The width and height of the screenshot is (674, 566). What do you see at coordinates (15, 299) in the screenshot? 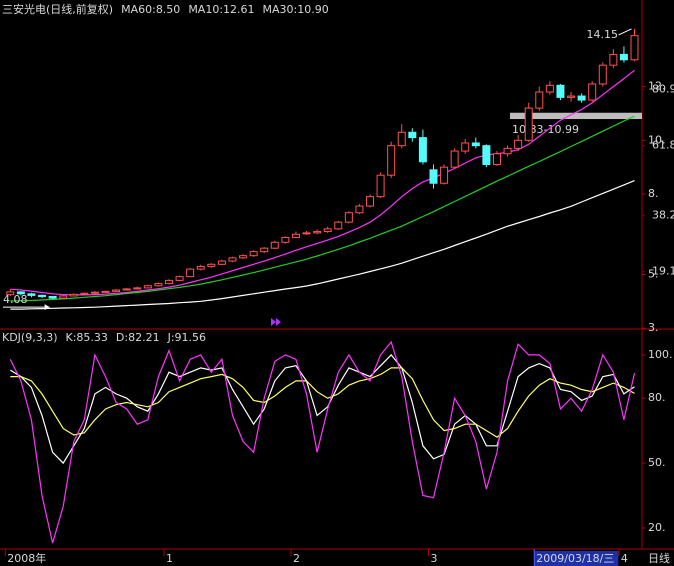
I see `low-label: 4.08` at bounding box center [15, 299].